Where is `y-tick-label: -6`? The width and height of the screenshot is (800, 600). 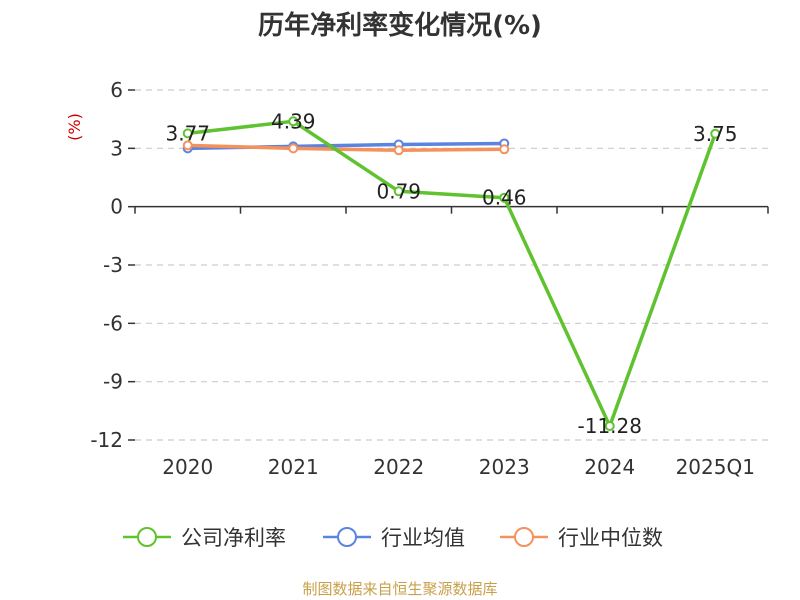
y-tick-label: -6 is located at coordinates (113, 323).